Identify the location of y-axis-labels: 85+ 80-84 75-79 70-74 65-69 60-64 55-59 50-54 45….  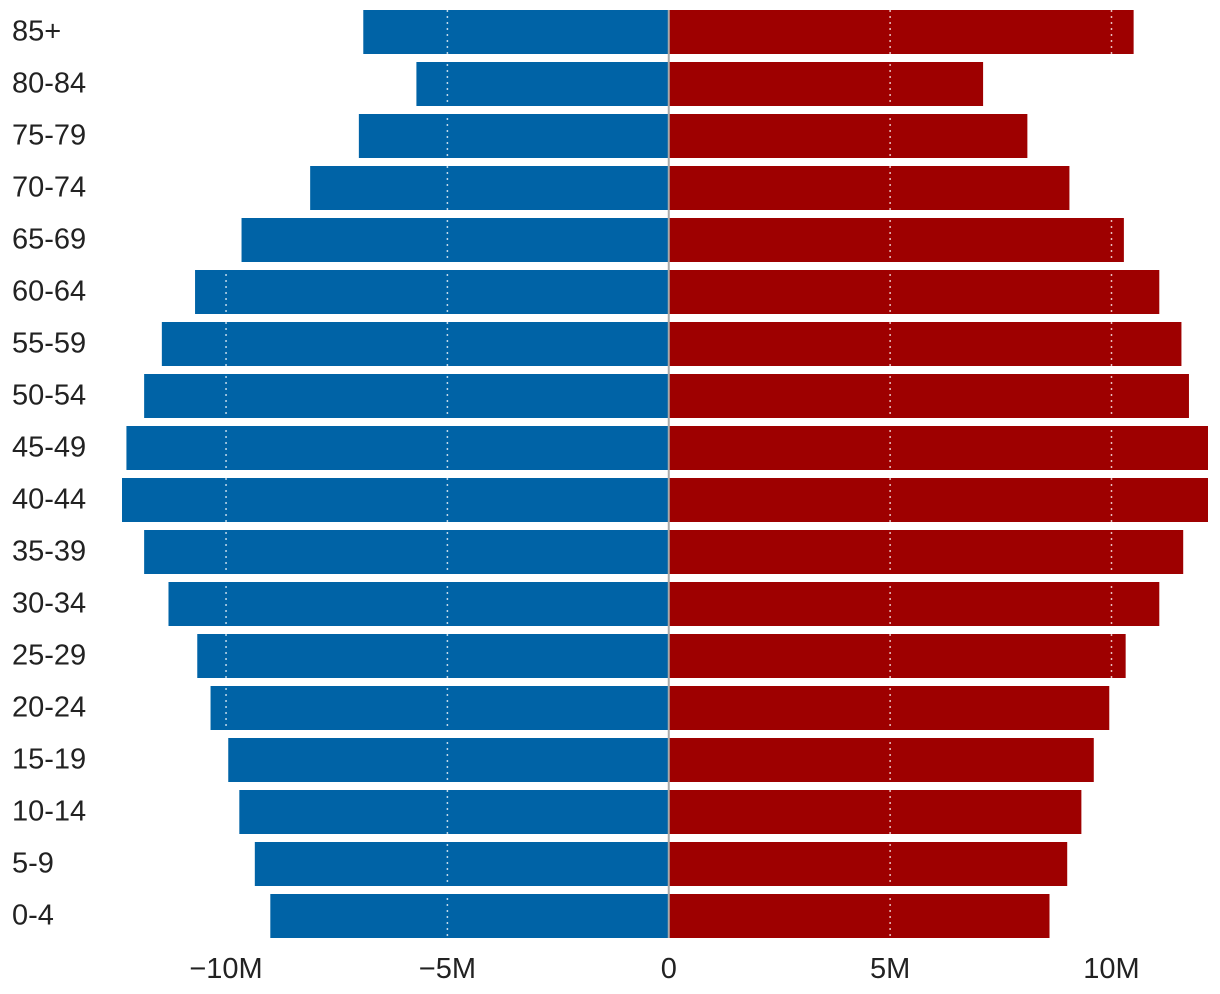
(49, 474).